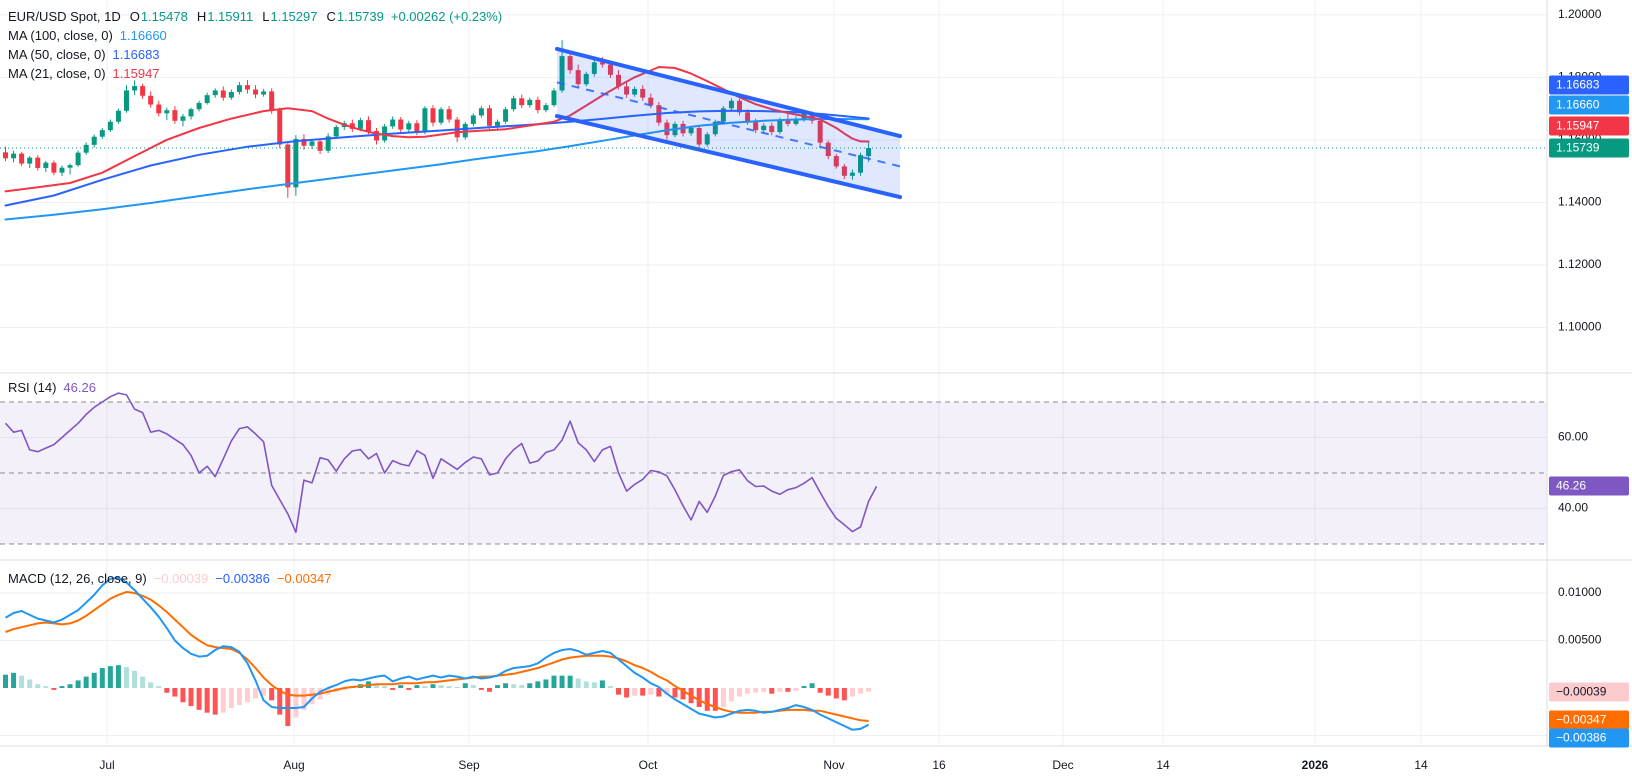  Describe the element at coordinates (1589, 738) in the screenshot. I see `macd-badge-2: −0.00386` at that location.